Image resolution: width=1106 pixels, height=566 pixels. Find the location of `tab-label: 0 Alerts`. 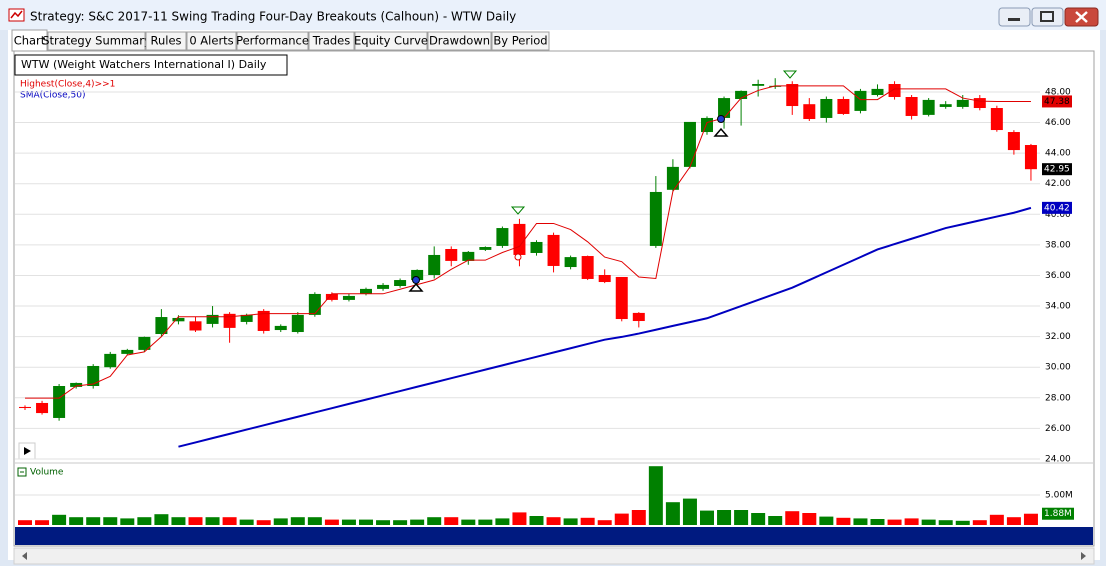

tab-label: 0 Alerts is located at coordinates (211, 41).